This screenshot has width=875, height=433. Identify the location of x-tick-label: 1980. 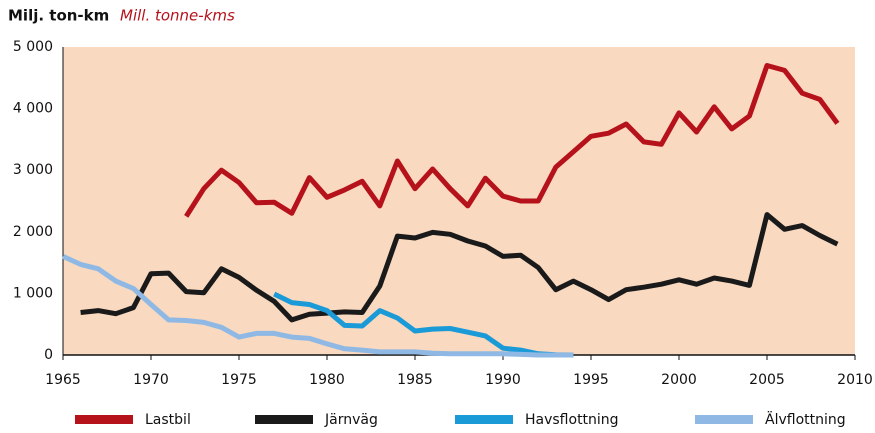
(327, 380).